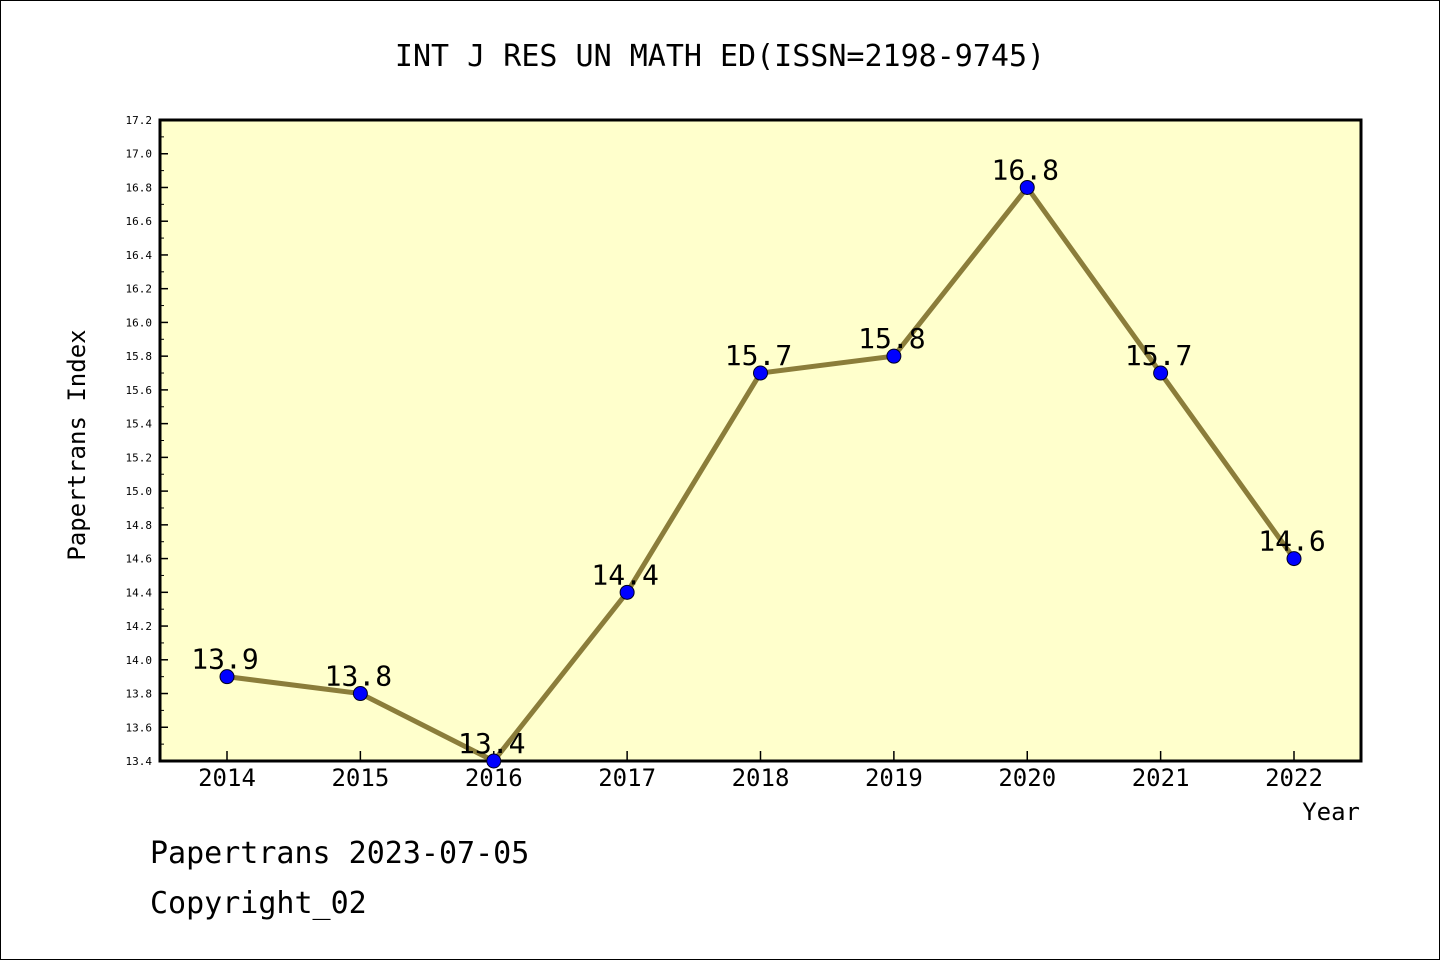 This screenshot has height=960, width=1440. I want to click on x-tick-label: 2019, so click(894, 778).